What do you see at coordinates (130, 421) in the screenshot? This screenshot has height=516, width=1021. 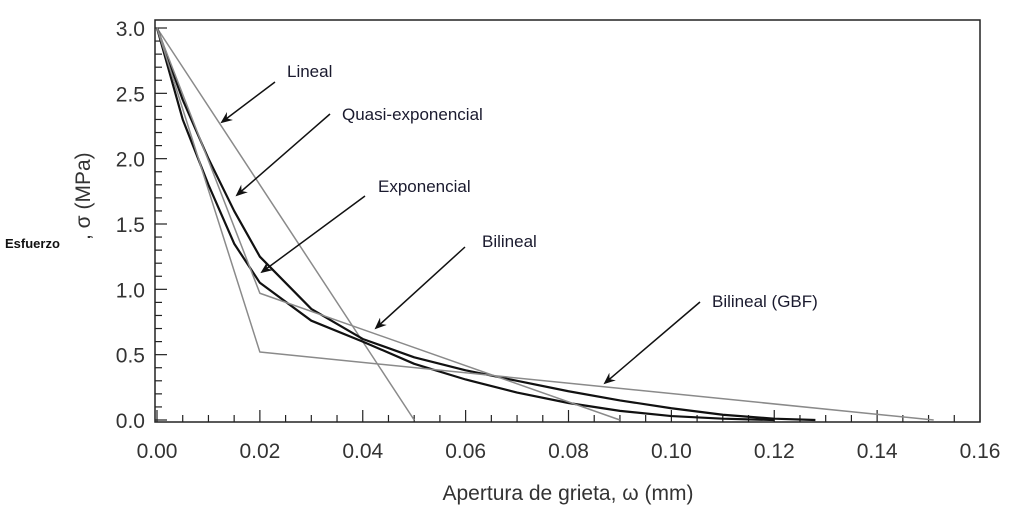 I see `y-tick-label: 0.0` at bounding box center [130, 421].